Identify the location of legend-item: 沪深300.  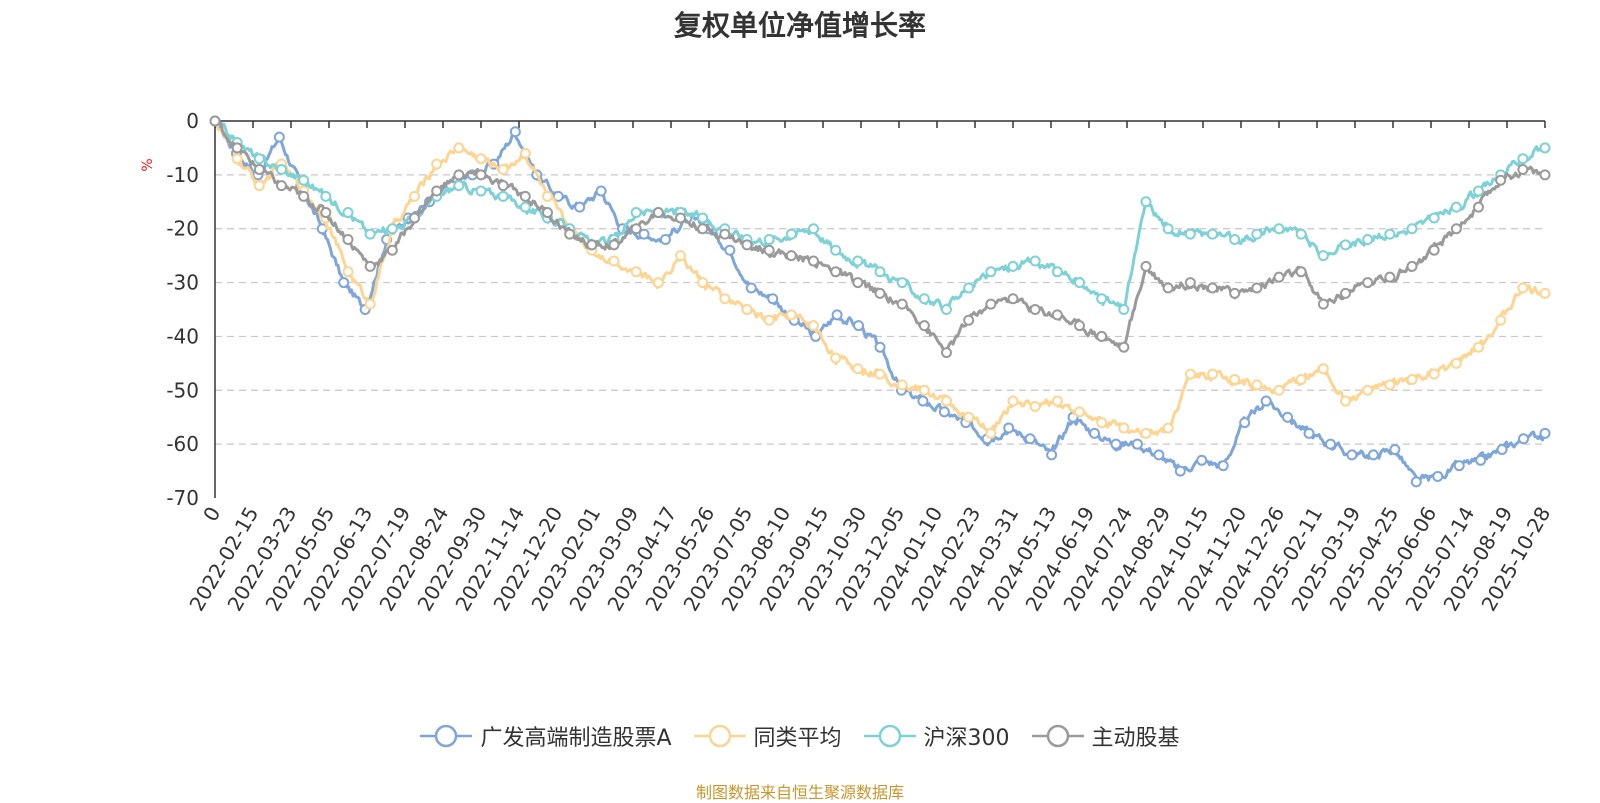
(936, 736).